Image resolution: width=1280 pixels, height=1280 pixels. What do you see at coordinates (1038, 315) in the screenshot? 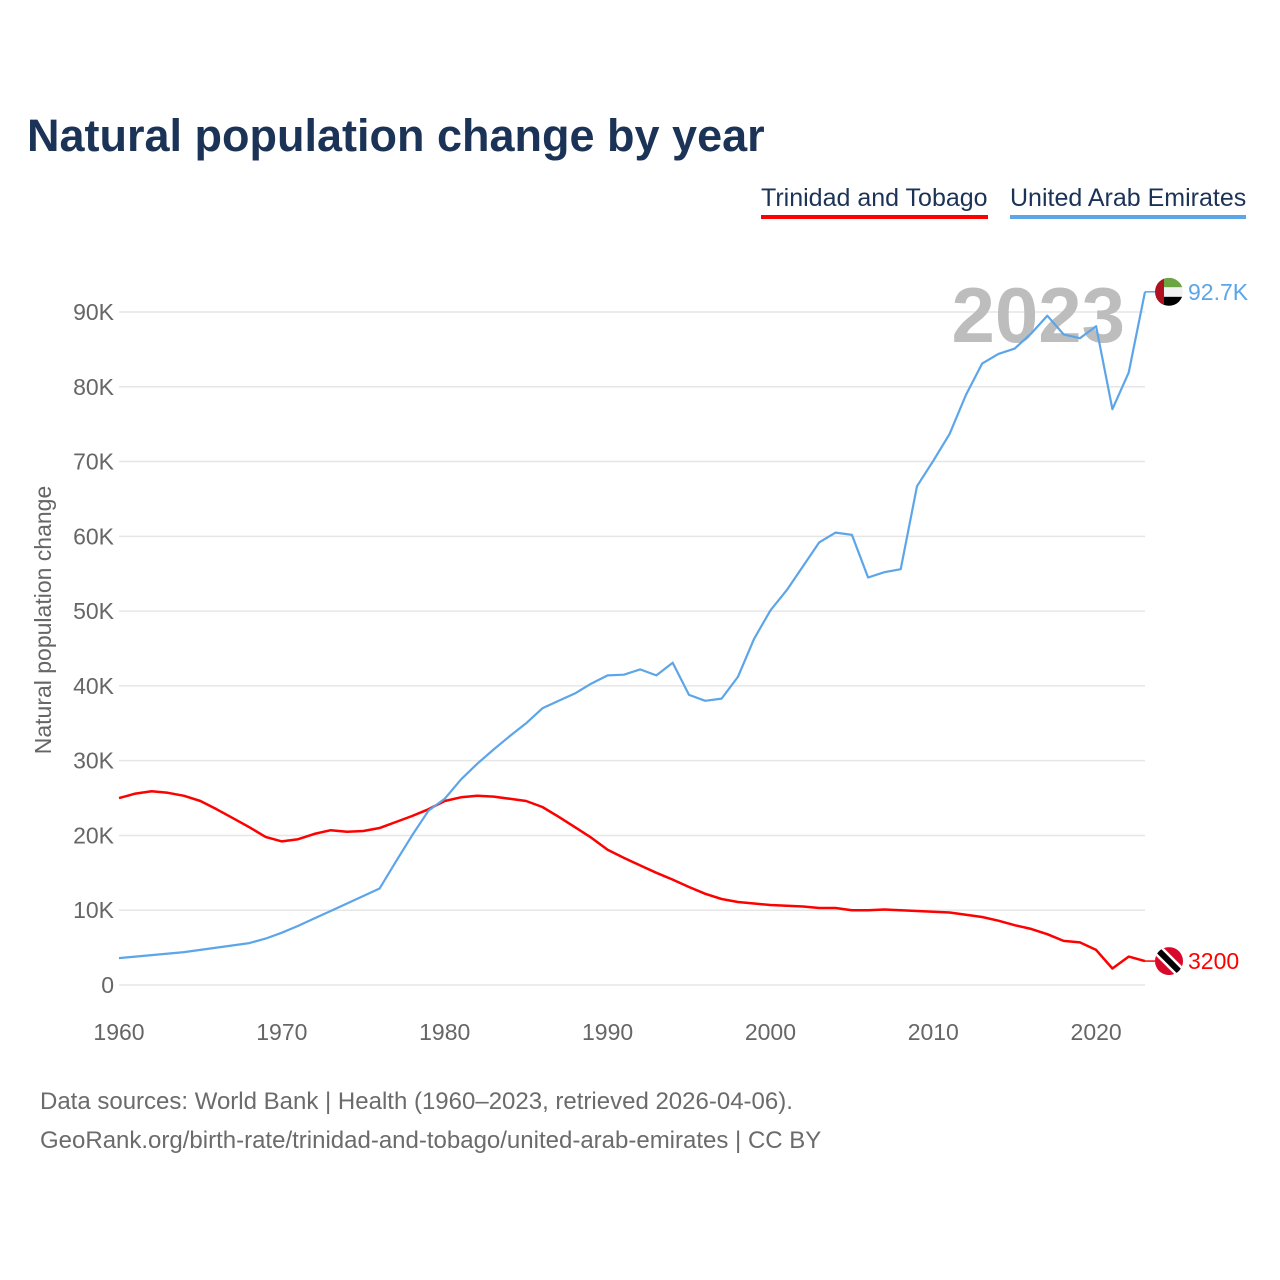
I see `year-watermark: 2023` at bounding box center [1038, 315].